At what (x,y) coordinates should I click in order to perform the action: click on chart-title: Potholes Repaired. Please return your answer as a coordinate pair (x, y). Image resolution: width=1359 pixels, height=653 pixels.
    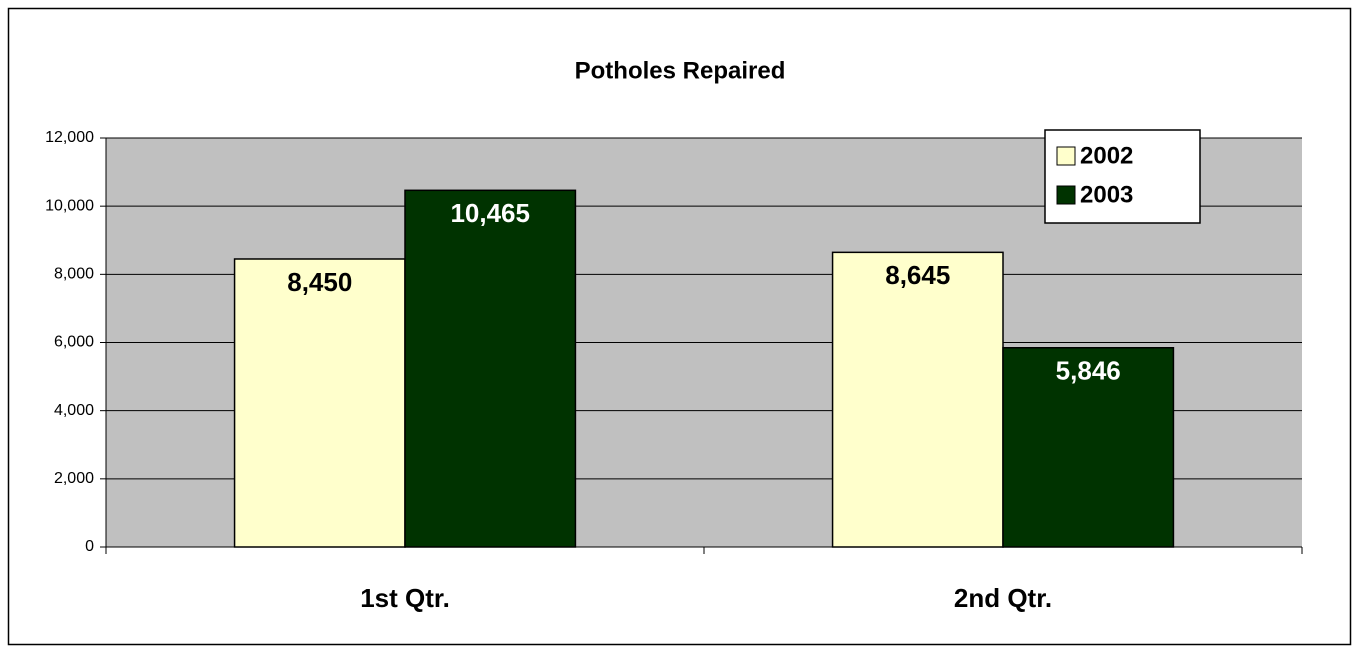
    Looking at the image, I should click on (680, 70).